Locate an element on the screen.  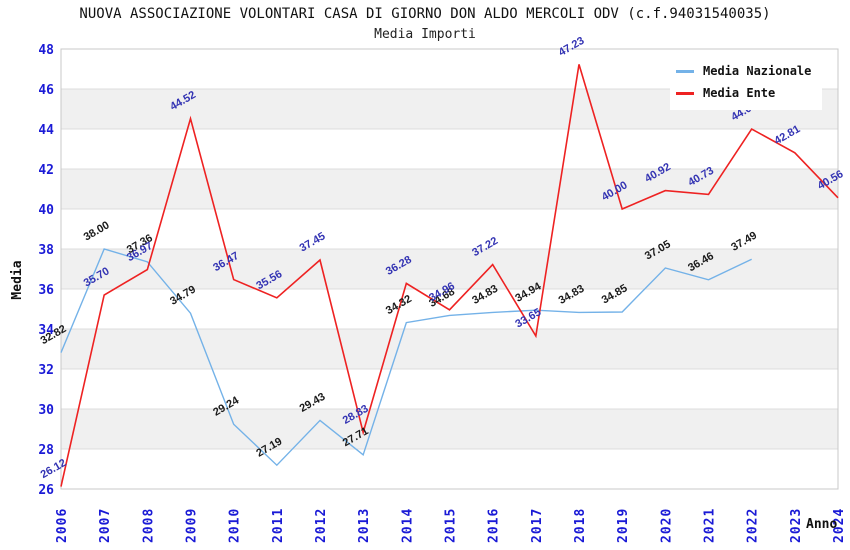
x-tick-2011: 2011 is located at coordinates (278, 525).